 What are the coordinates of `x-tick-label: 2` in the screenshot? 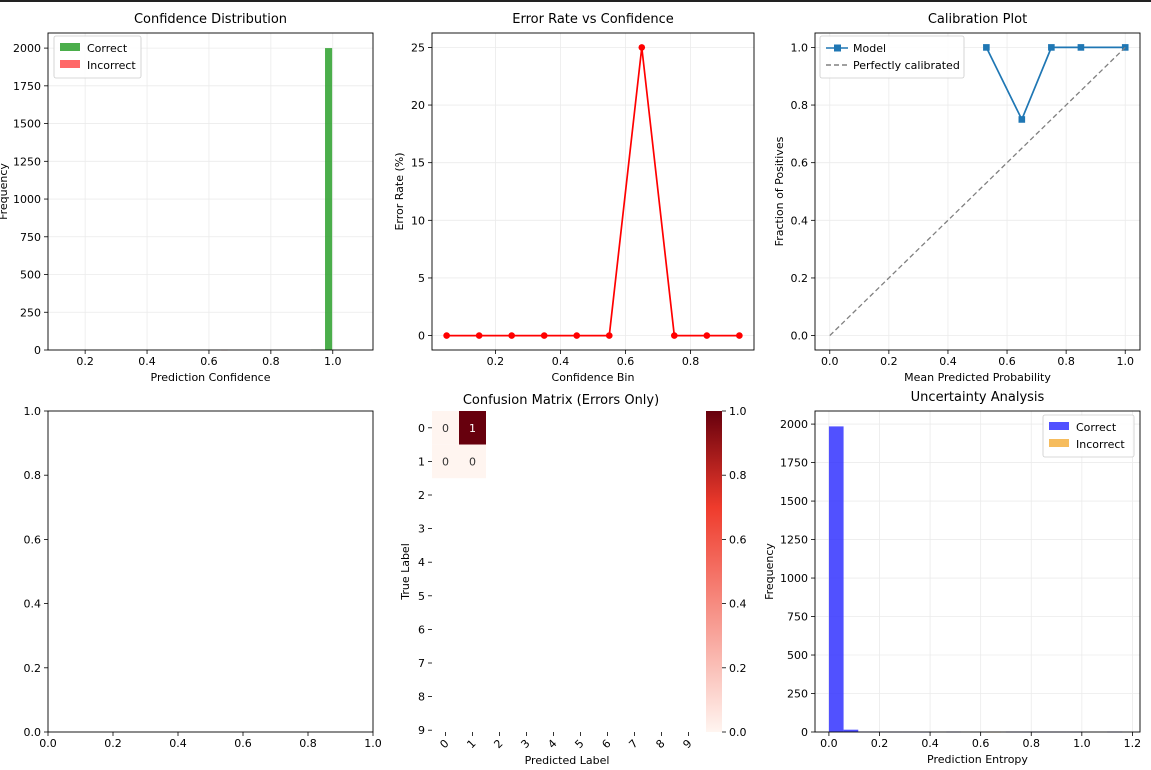 It's located at (498, 744).